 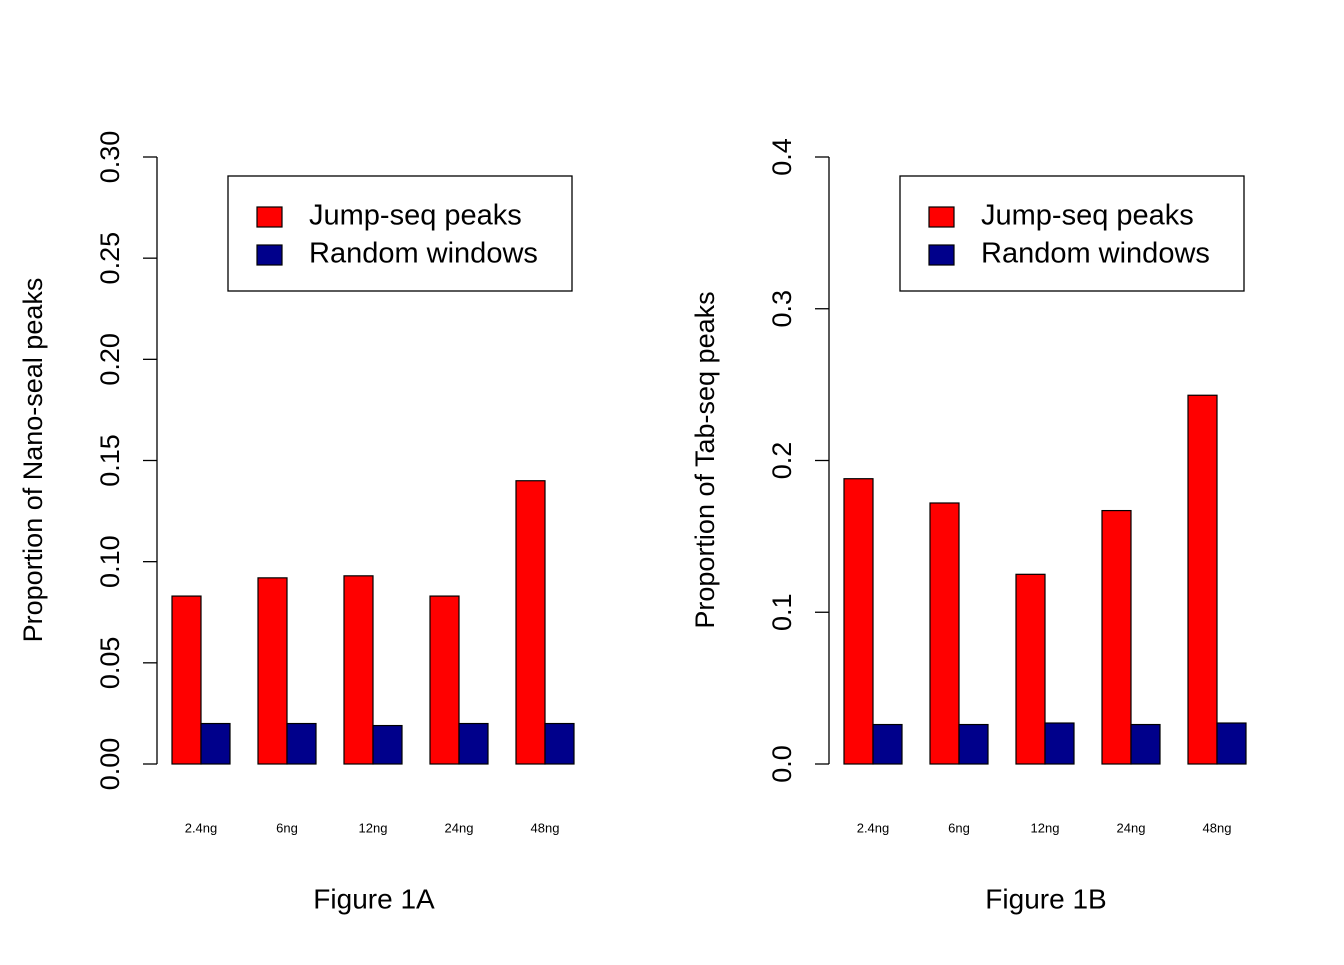 What do you see at coordinates (110, 157) in the screenshot?
I see `y-tick-label: 0.30` at bounding box center [110, 157].